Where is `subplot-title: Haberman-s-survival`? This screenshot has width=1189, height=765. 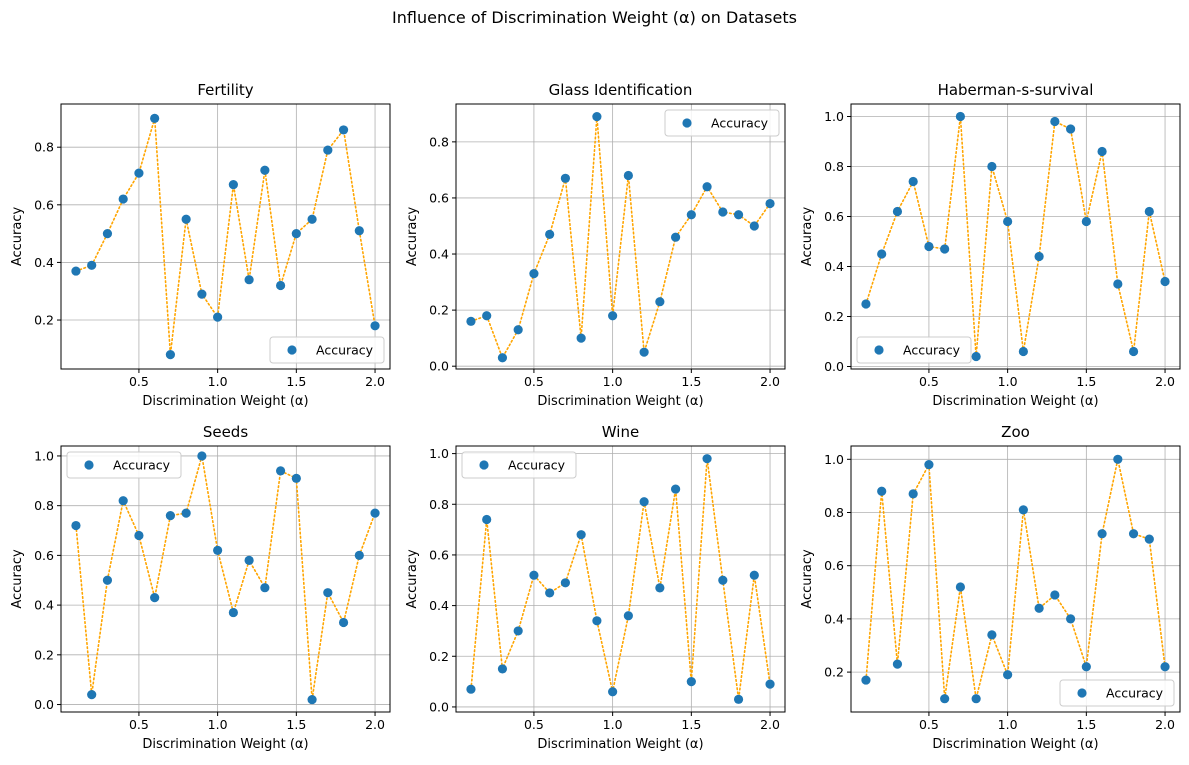 subplot-title: Haberman-s-survival is located at coordinates (1016, 90).